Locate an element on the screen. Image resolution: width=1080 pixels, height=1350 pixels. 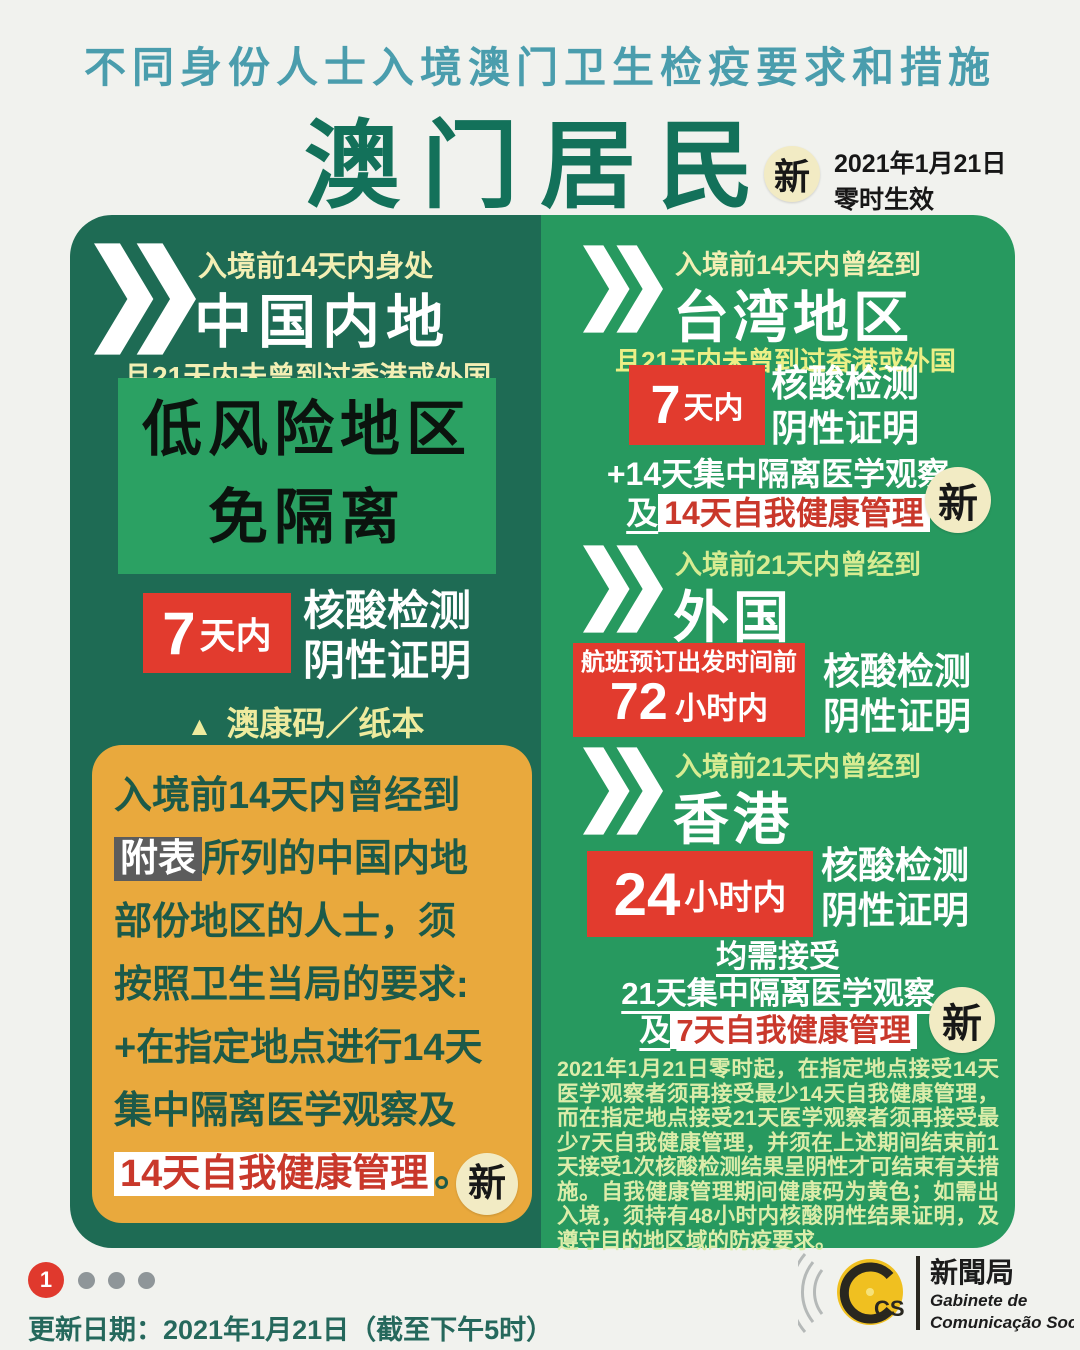
orange-line1: 入境前14天内曾经到 is located at coordinates (287, 796).